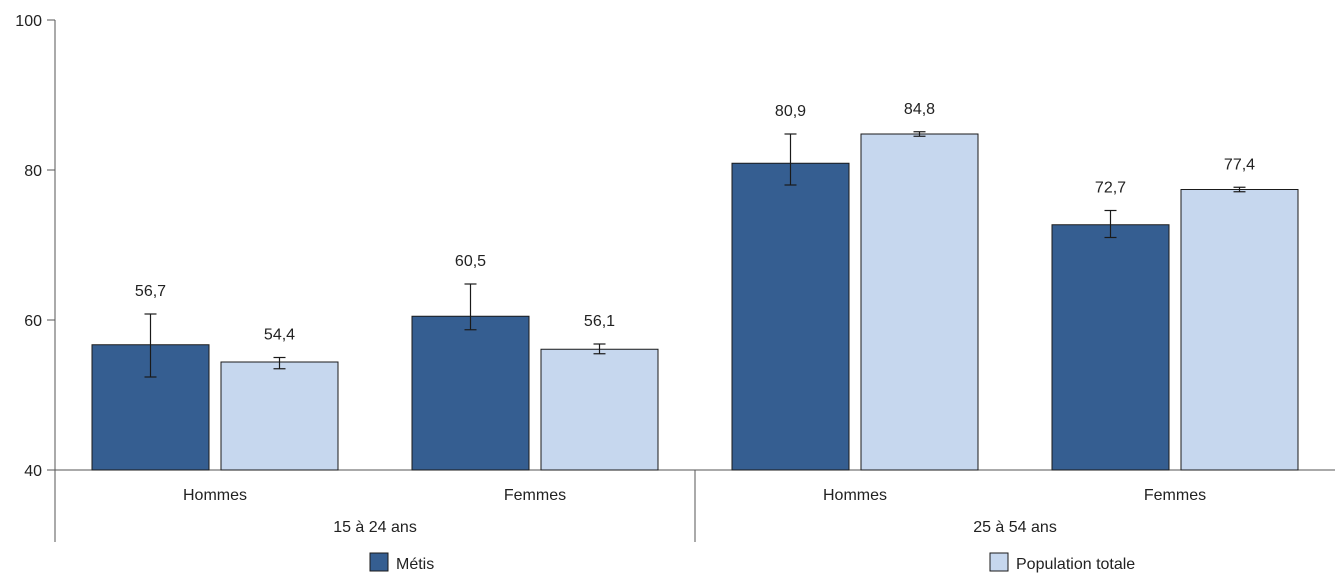 The width and height of the screenshot is (1343, 573). I want to click on data-label: 77,4, so click(1239, 164).